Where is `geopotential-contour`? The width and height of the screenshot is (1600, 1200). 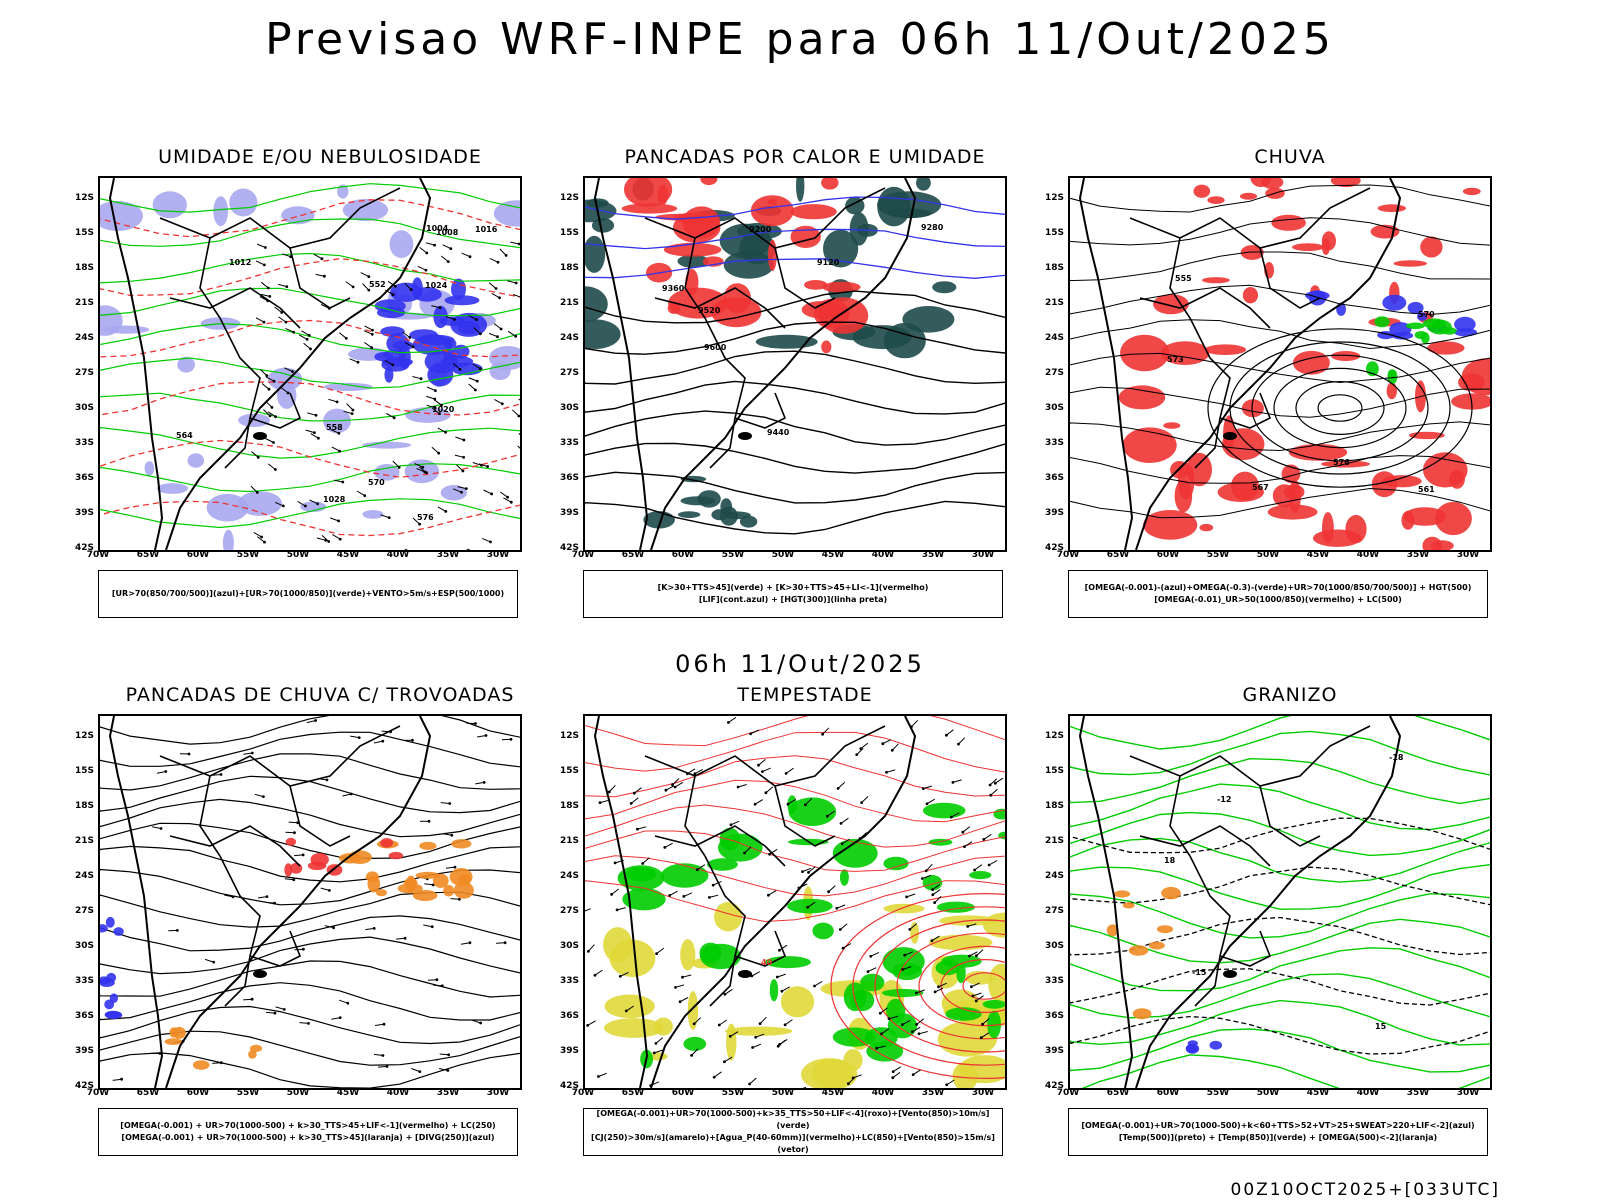
geopotential-contour is located at coordinates (1340, 408).